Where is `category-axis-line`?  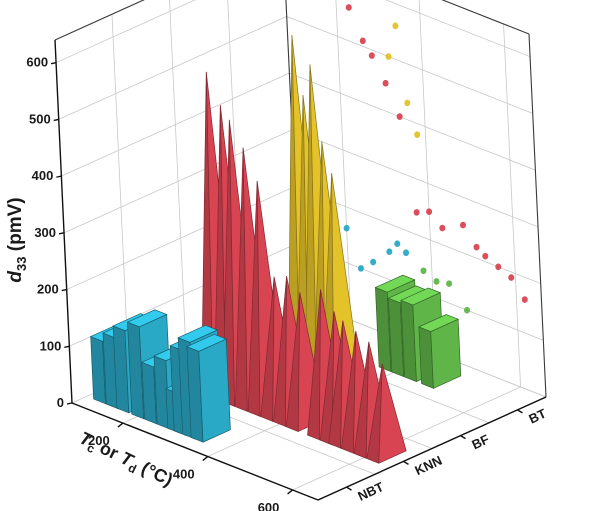
category-axis-line is located at coordinates (432, 448).